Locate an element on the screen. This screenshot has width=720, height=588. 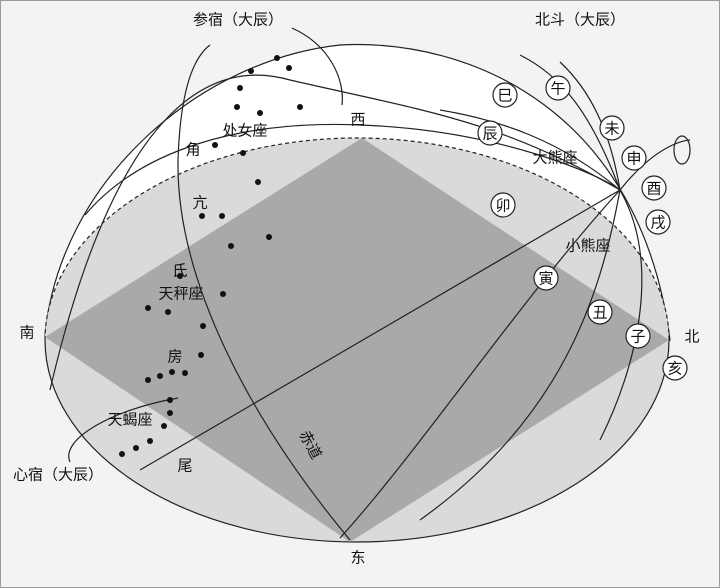
label: 西 is located at coordinates (357, 120).